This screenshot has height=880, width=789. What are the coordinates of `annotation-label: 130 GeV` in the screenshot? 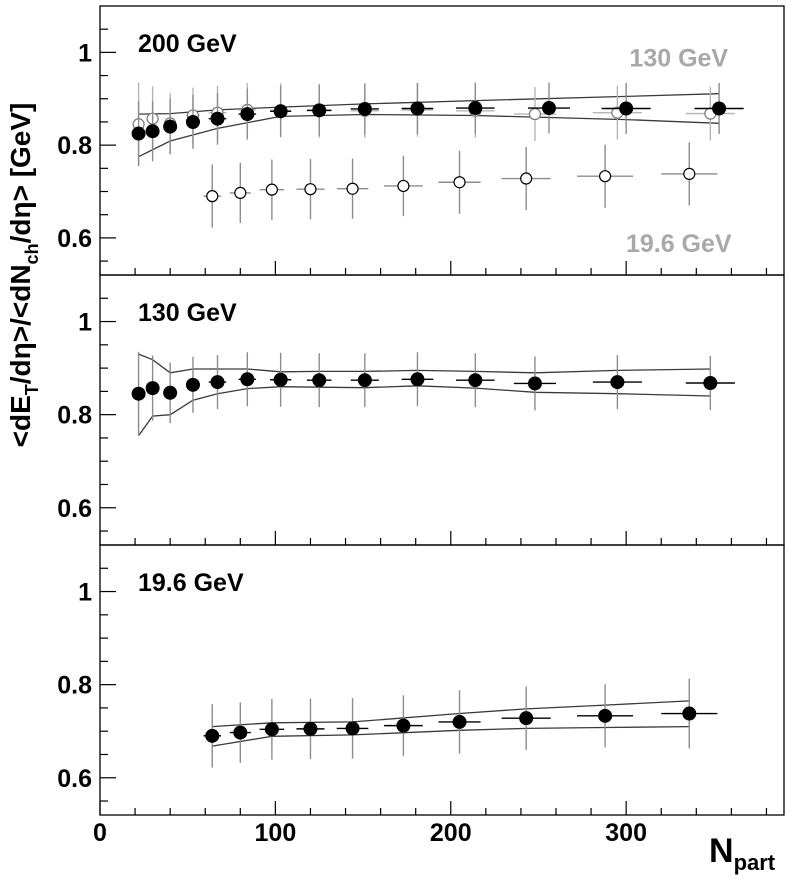 It's located at (678, 58).